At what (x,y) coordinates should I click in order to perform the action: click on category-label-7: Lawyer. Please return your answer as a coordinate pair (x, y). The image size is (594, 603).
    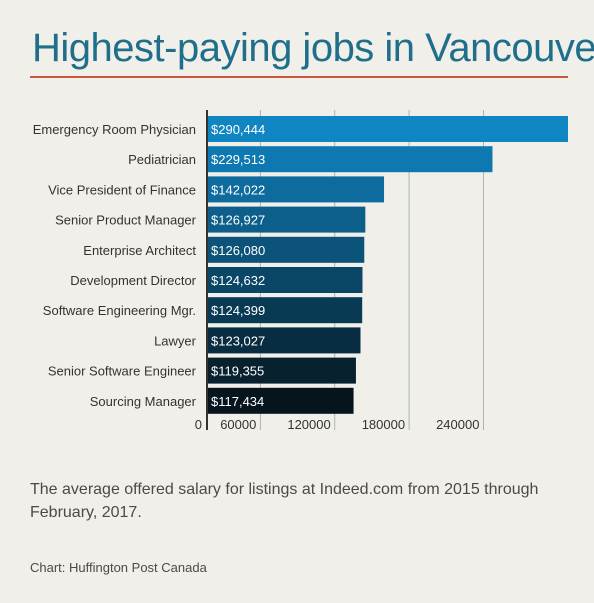
    Looking at the image, I should click on (175, 340).